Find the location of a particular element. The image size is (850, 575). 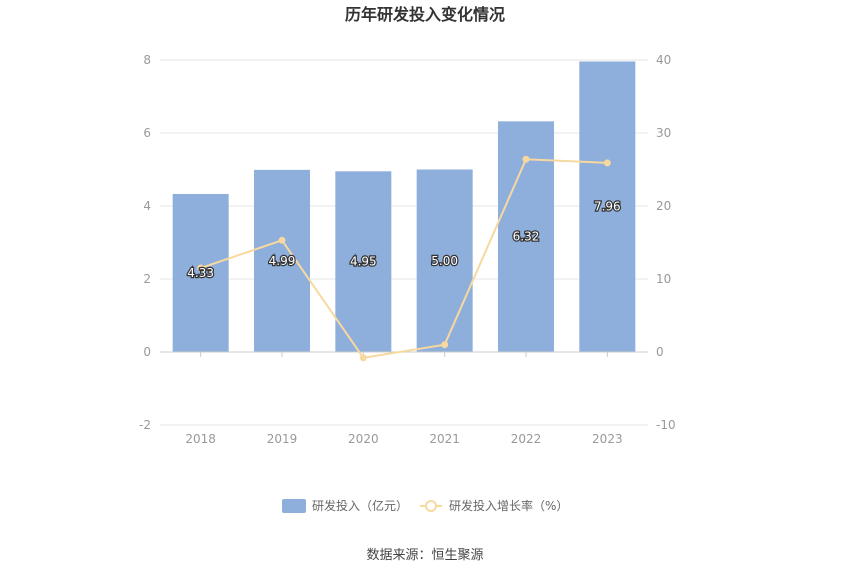

x-tick-label: 2021 is located at coordinates (444, 439).